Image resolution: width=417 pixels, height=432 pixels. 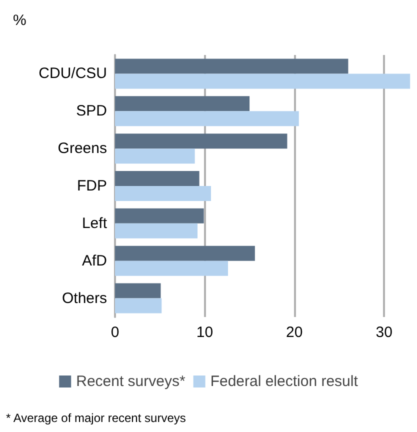 What do you see at coordinates (72, 73) in the screenshot?
I see `y-tick-label: CDU/CSU` at bounding box center [72, 73].